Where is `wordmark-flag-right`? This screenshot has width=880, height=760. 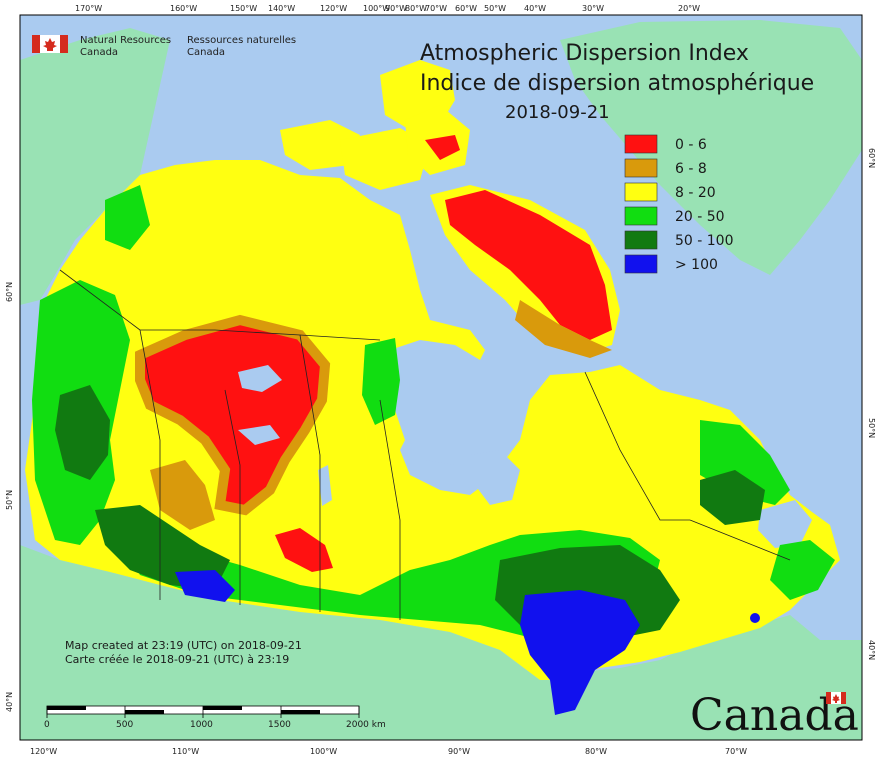 wordmark-flag-right is located at coordinates (843, 698).